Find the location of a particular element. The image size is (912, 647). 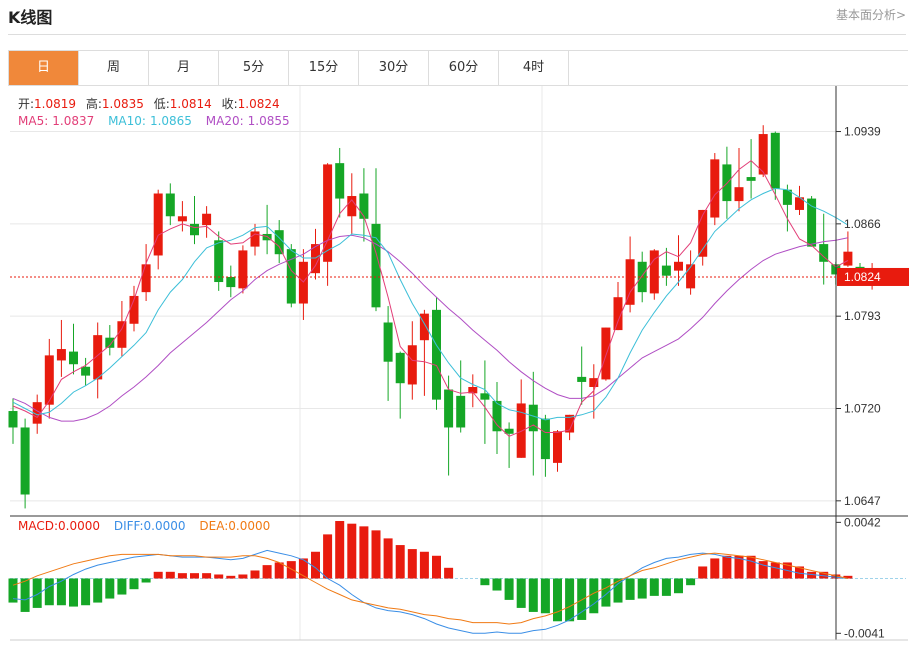

fundamental-analysis-link: 基本面分析> is located at coordinates (870, 15).